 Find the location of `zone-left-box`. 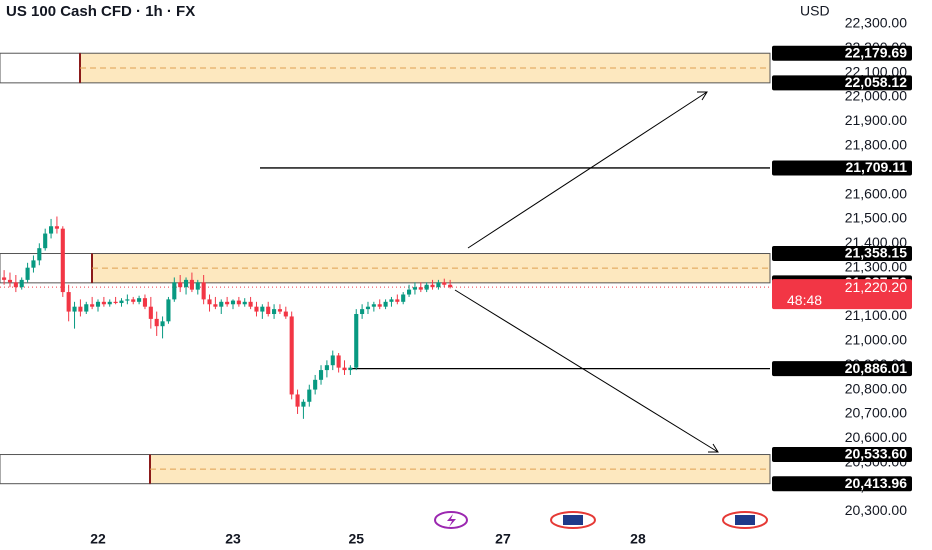

zone-left-box is located at coordinates (75, 469).